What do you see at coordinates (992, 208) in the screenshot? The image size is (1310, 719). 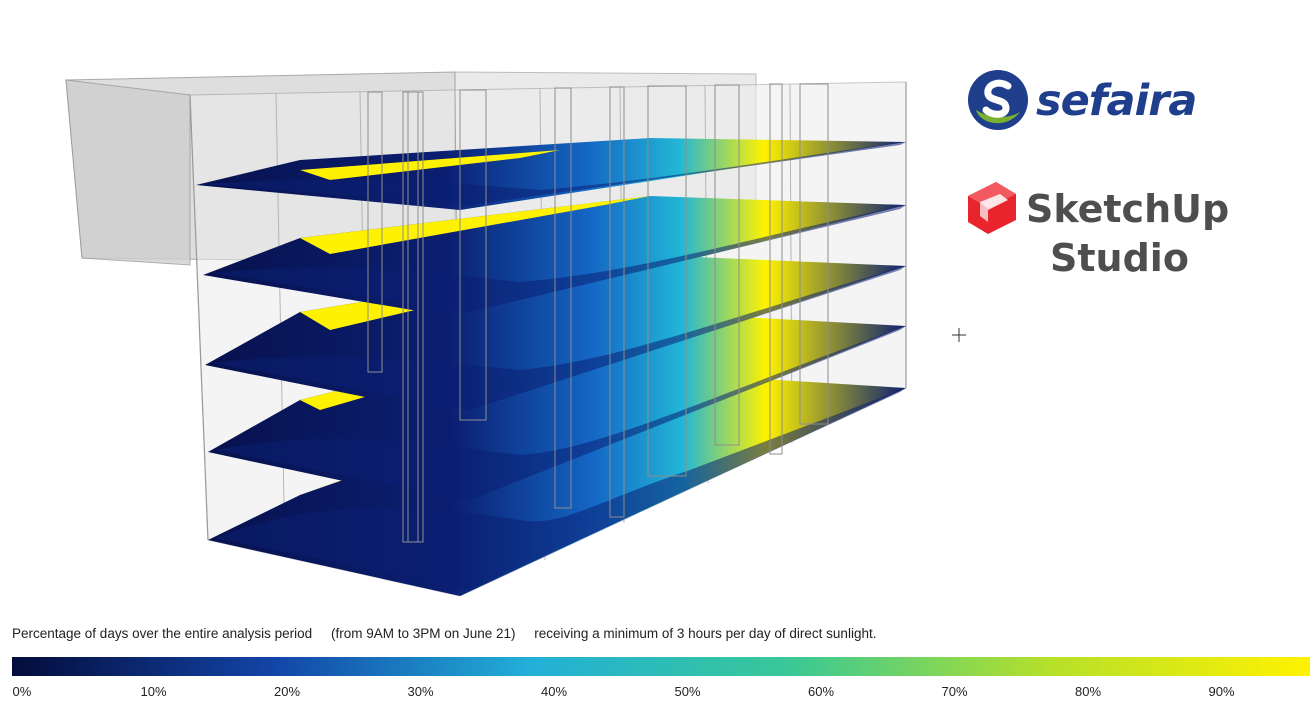 I see `sketchup-emblem-icon` at bounding box center [992, 208].